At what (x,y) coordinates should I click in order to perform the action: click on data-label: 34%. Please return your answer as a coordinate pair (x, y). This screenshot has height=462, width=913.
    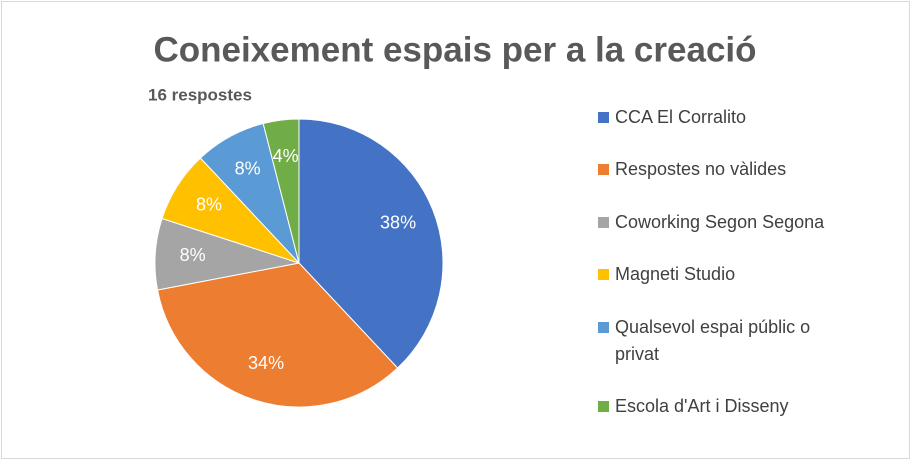
    Looking at the image, I should click on (266, 363).